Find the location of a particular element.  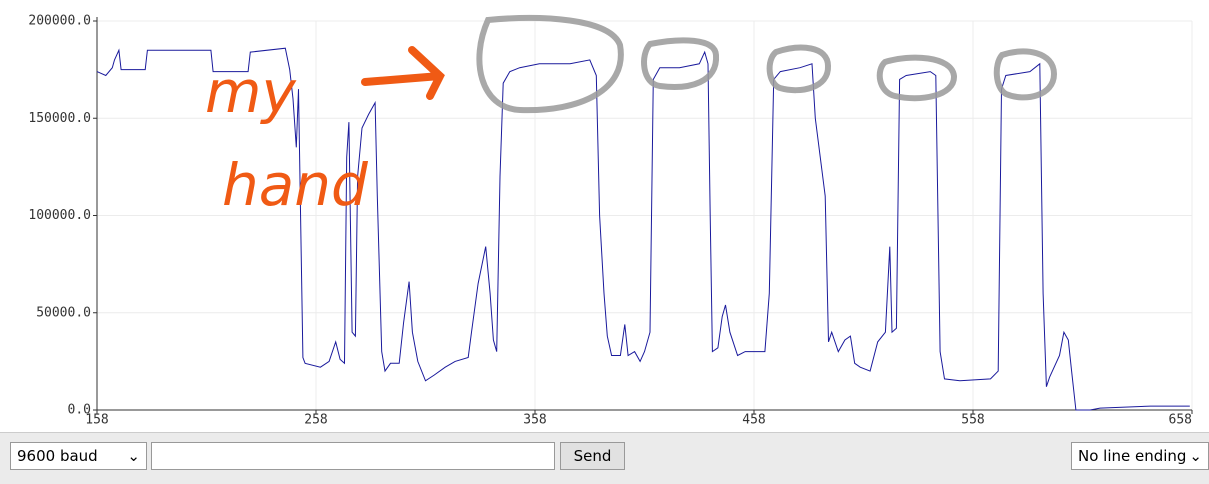

y-tick-label: 200000.0 is located at coordinates (59, 21).